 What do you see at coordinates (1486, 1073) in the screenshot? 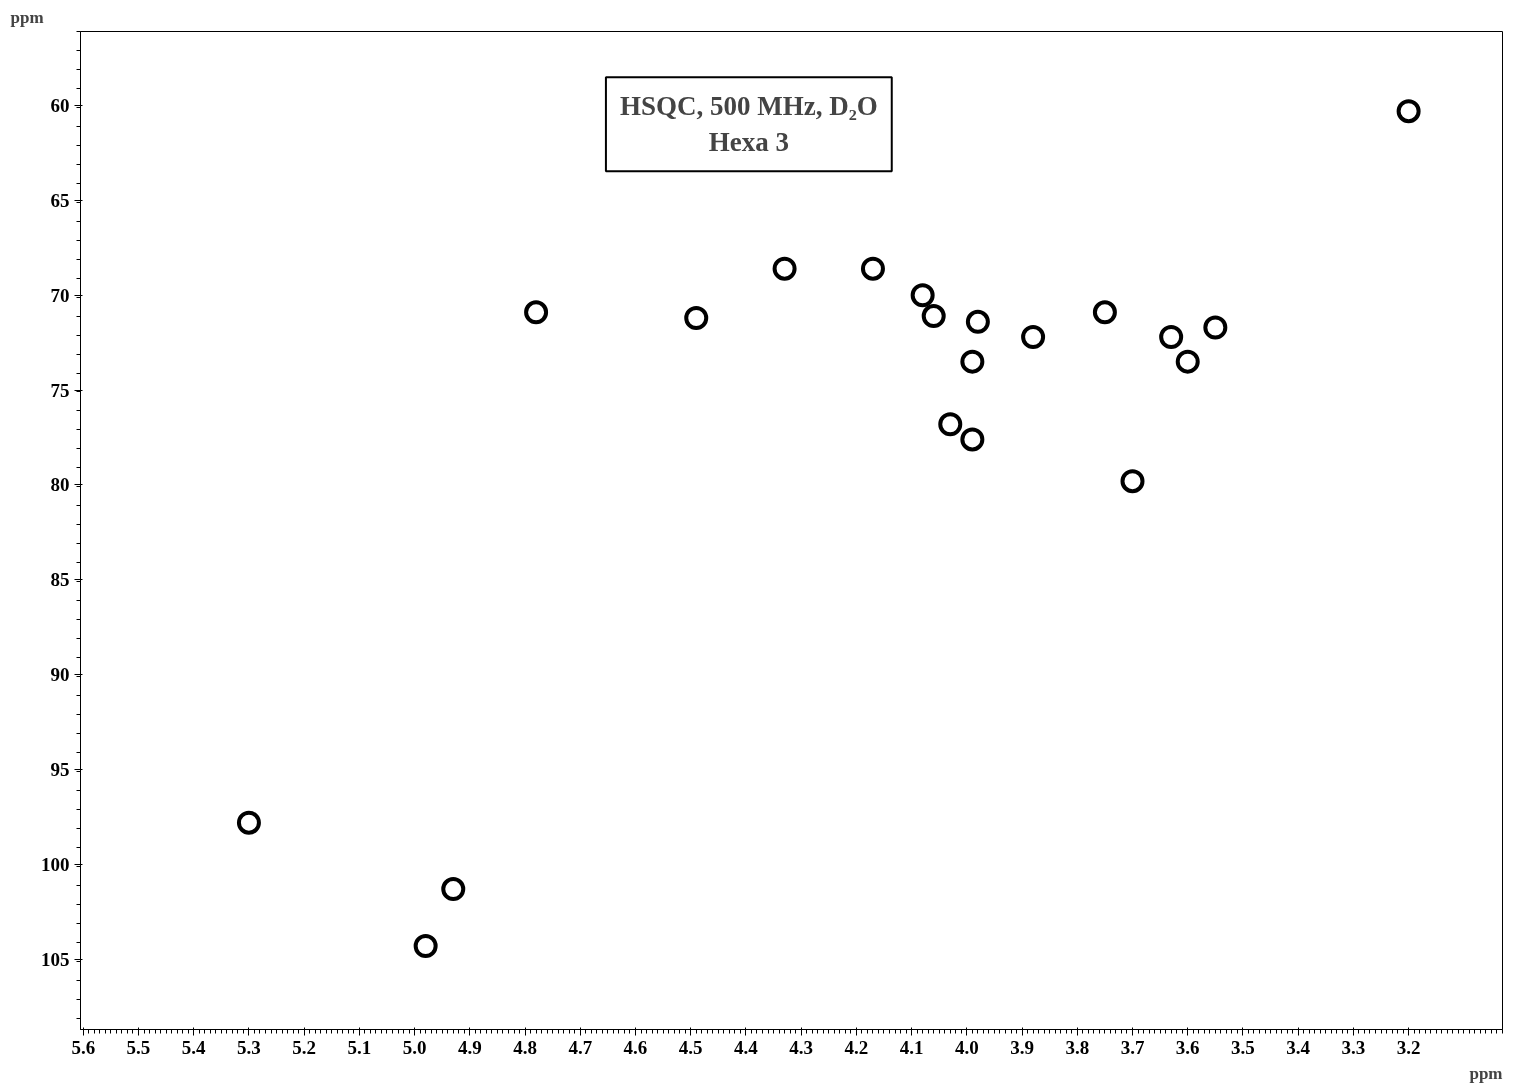
I see `x-axis-title: ppm` at bounding box center [1486, 1073].